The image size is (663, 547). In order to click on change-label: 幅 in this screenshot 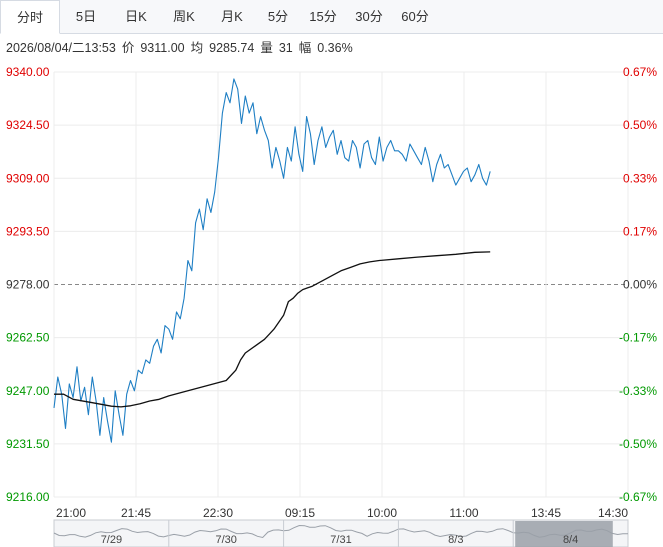, I will do `click(305, 48)`.